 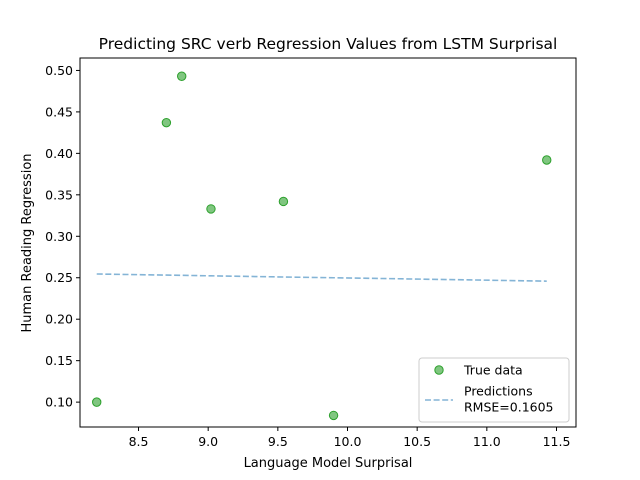 What do you see at coordinates (59, 319) in the screenshot?
I see `y-tick-label: 0.20` at bounding box center [59, 319].